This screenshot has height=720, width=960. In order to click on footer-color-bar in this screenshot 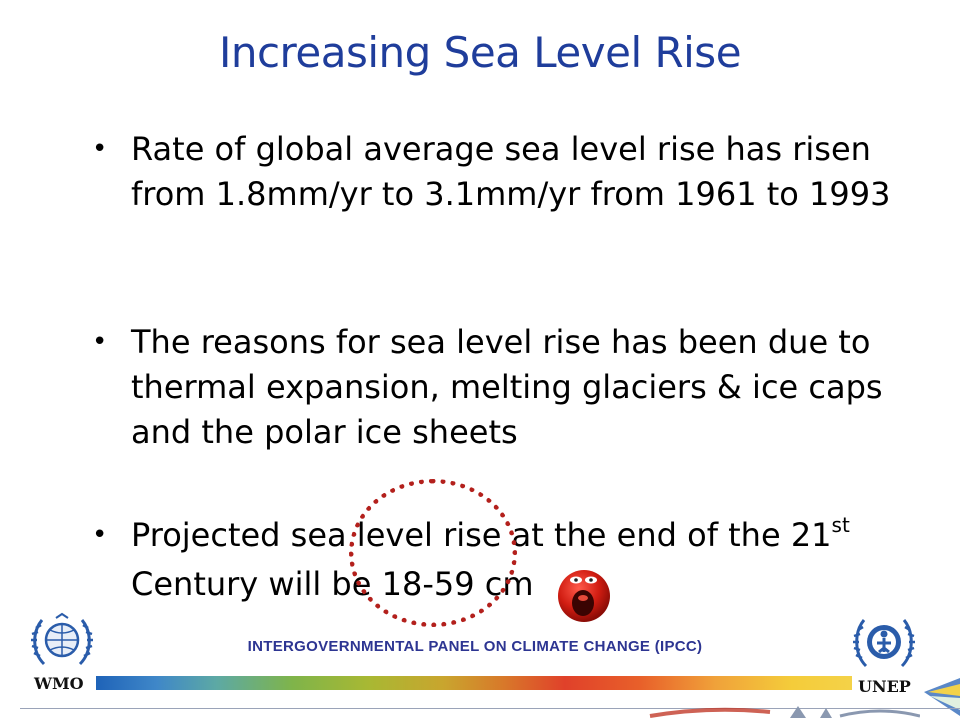, I will do `click(474, 683)`.